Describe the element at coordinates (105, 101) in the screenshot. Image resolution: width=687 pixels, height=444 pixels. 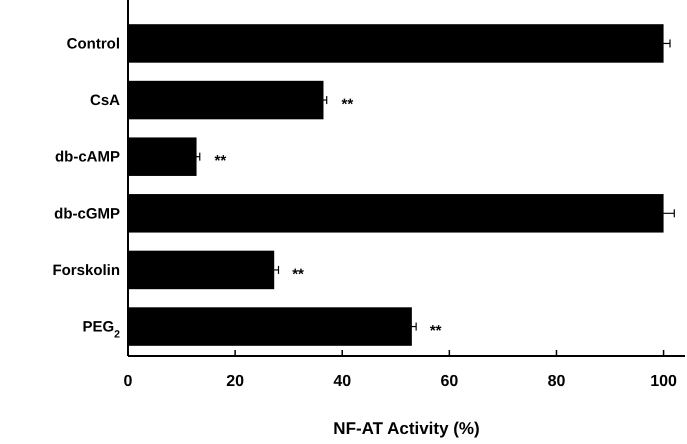
I see `y-tick-label: CsA` at that location.